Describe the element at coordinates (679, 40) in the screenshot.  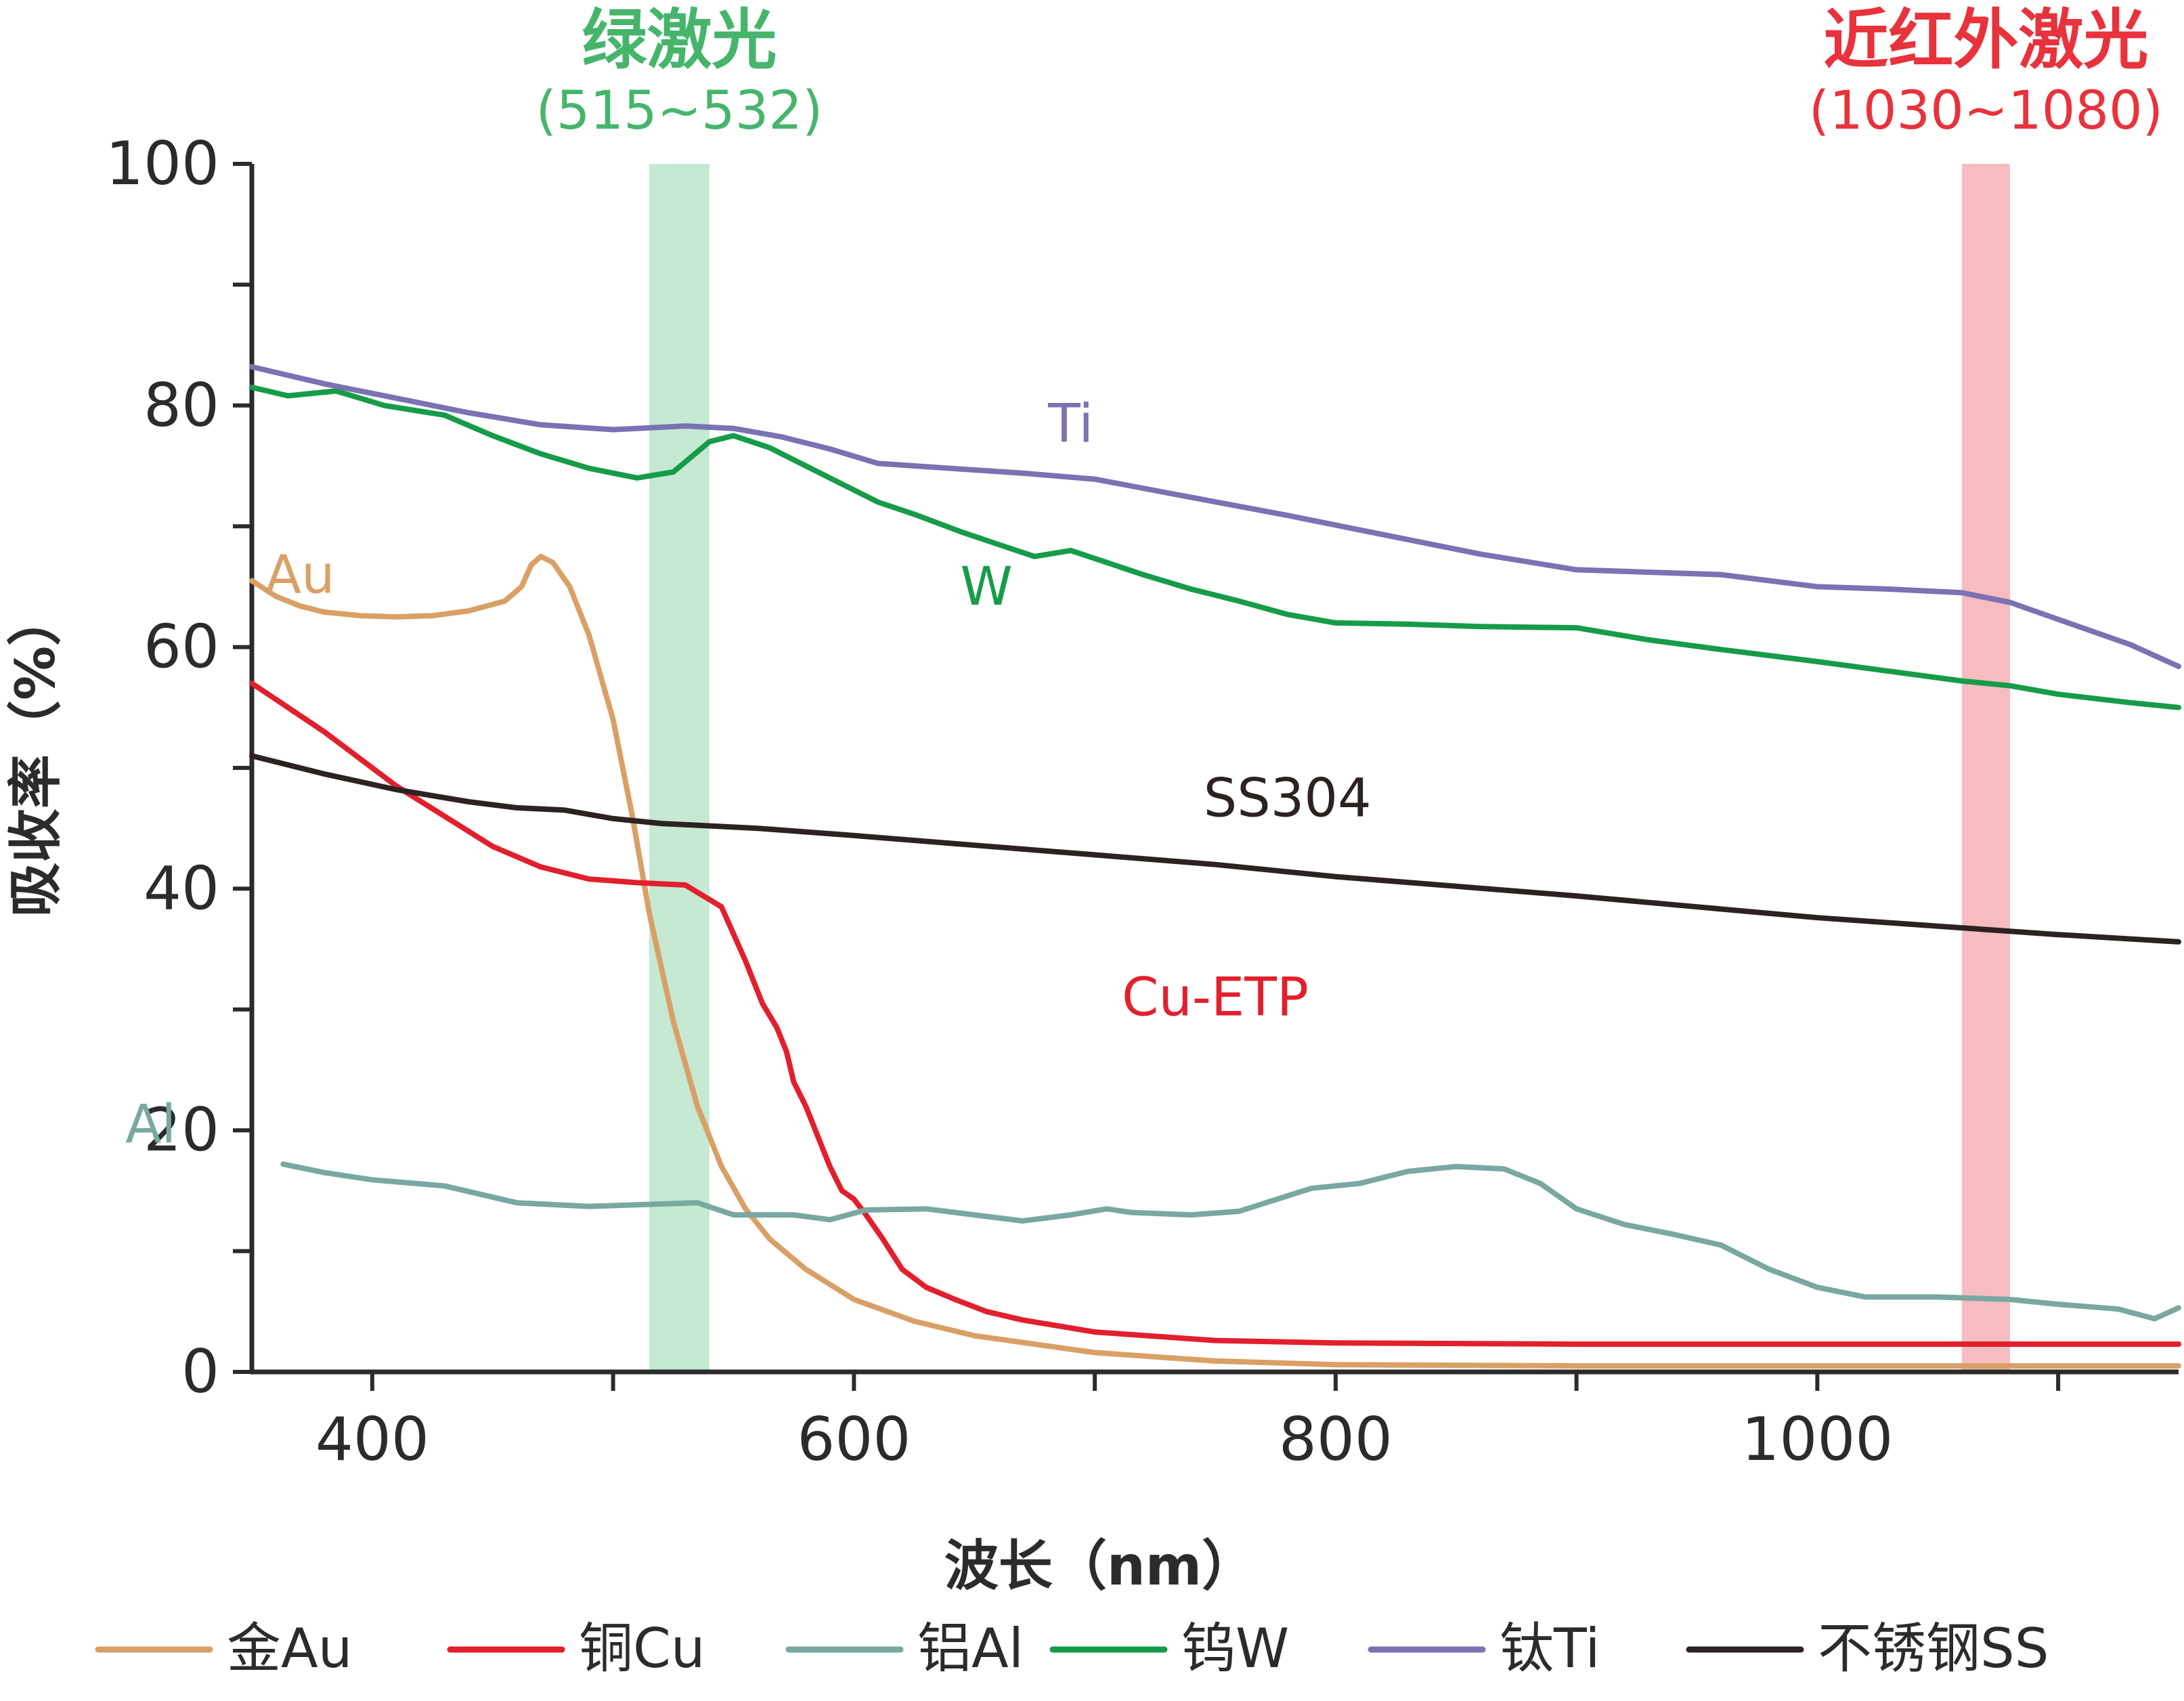
I see `laser-band-title: 绿激光` at that location.